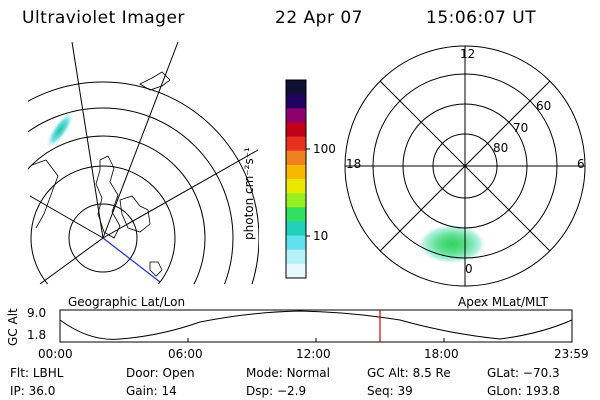 This screenshot has width=600, height=400. What do you see at coordinates (131, 260) in the screenshot?
I see `satellite-track` at bounding box center [131, 260].